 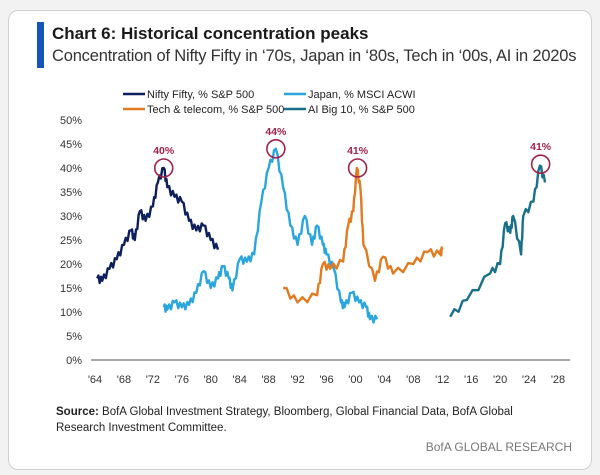 What do you see at coordinates (153, 380) in the screenshot?
I see `x-tick-label: '72` at bounding box center [153, 380].